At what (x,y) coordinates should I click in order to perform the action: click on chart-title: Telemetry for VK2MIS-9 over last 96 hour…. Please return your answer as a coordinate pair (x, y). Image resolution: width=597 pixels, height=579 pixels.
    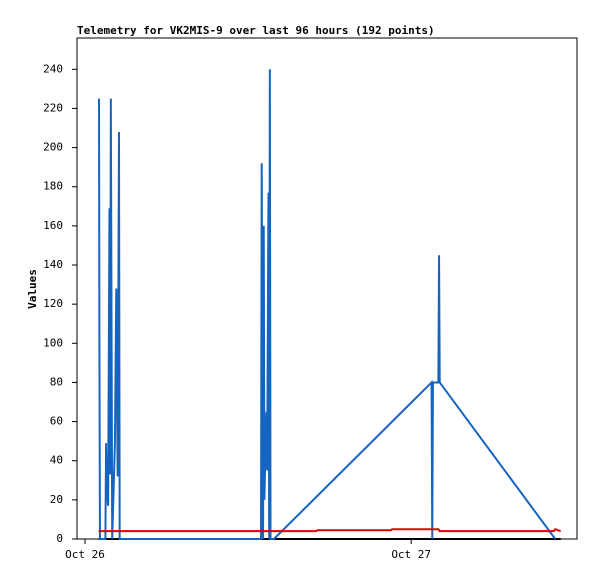
    Looking at the image, I should click on (256, 30).